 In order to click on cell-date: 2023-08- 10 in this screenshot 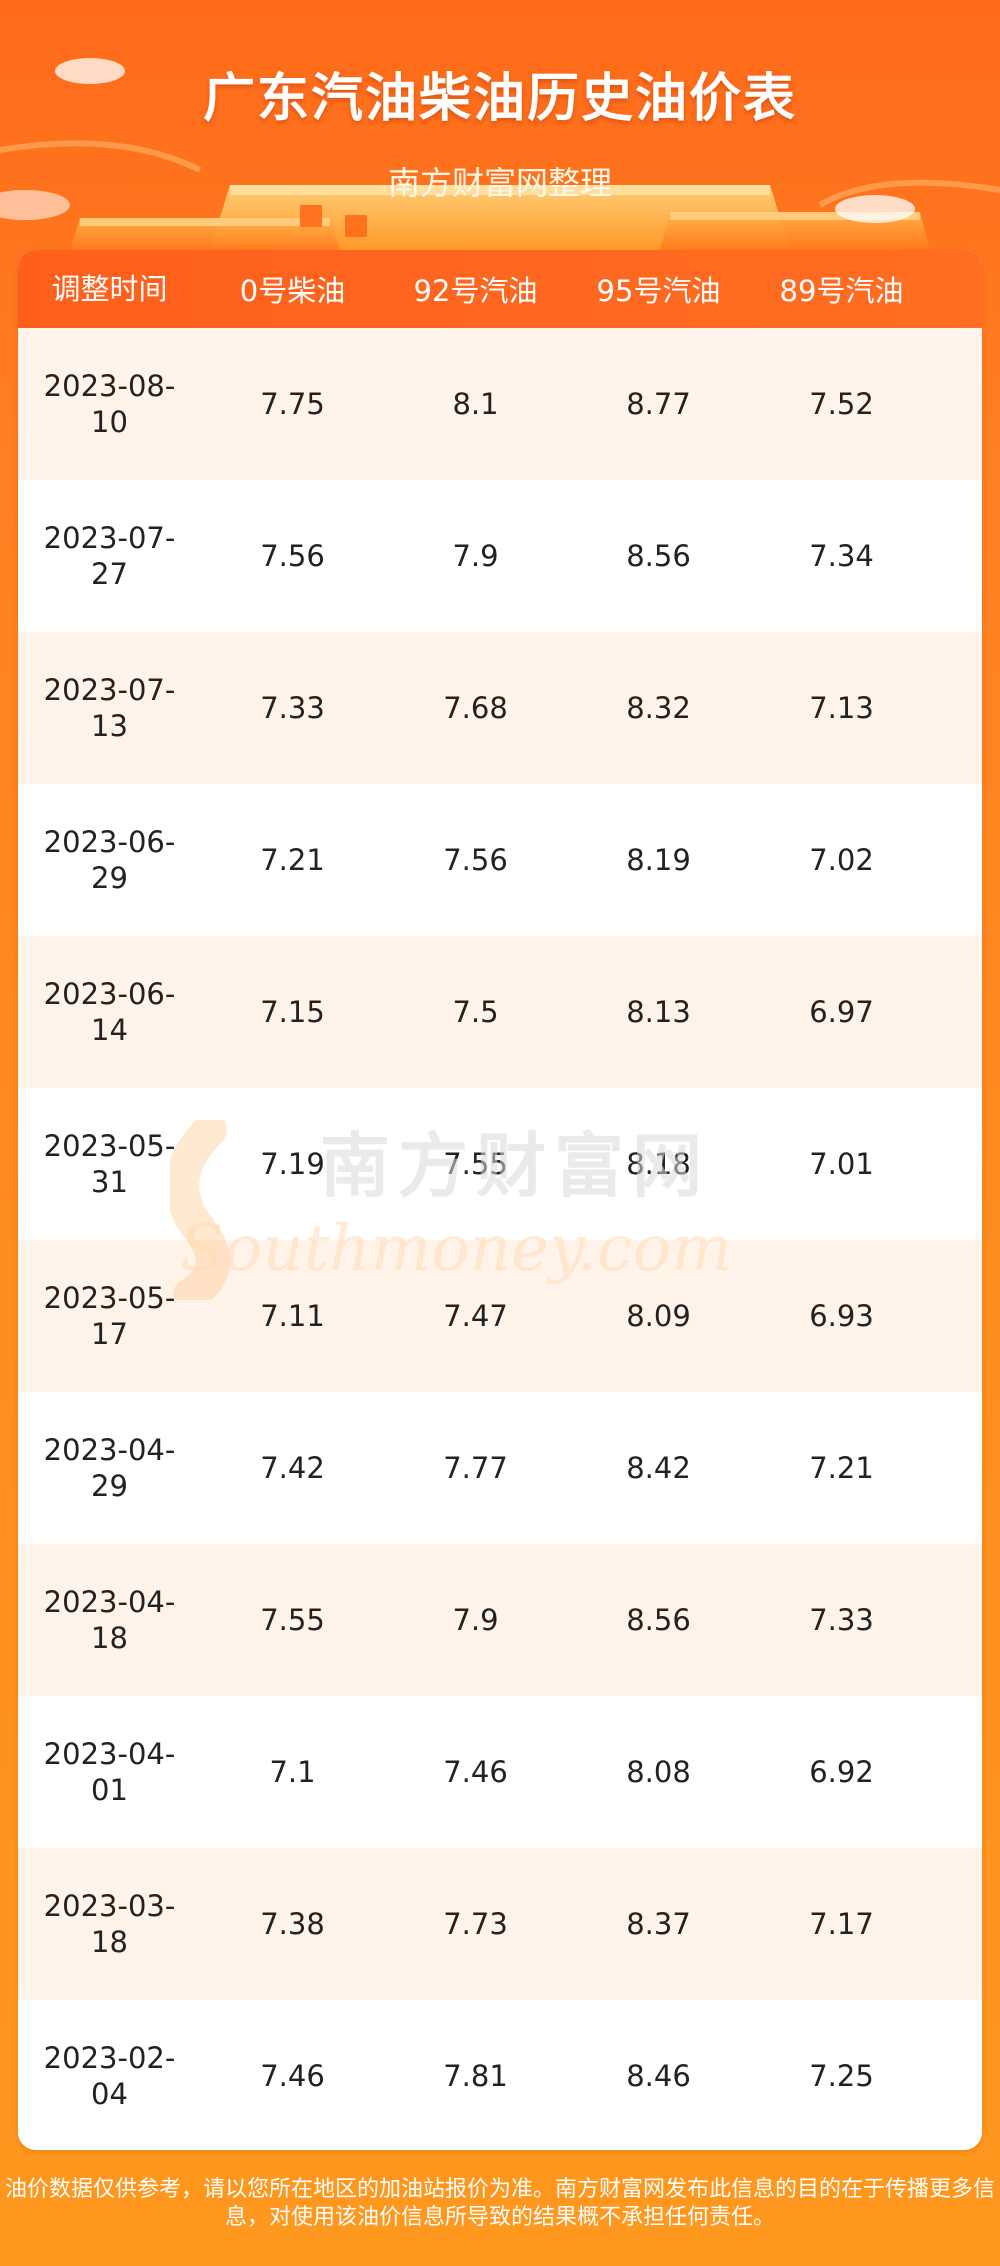, I will do `click(109, 404)`.